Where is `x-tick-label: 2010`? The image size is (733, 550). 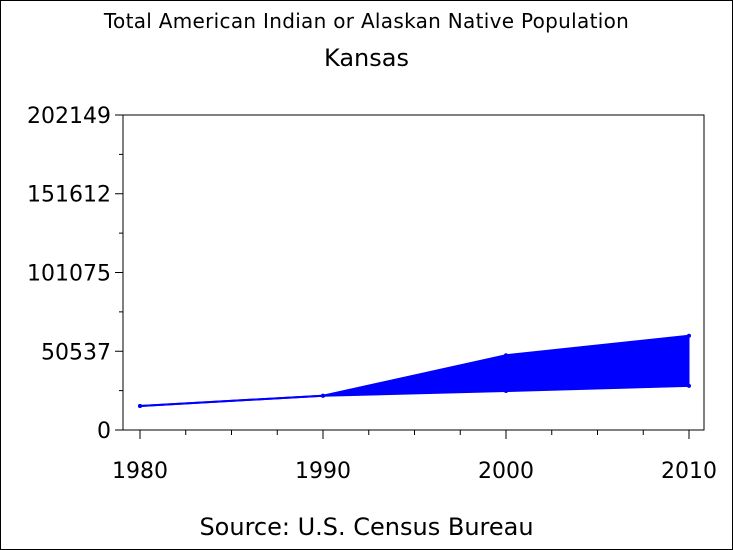
x-tick-label: 2010 is located at coordinates (689, 471).